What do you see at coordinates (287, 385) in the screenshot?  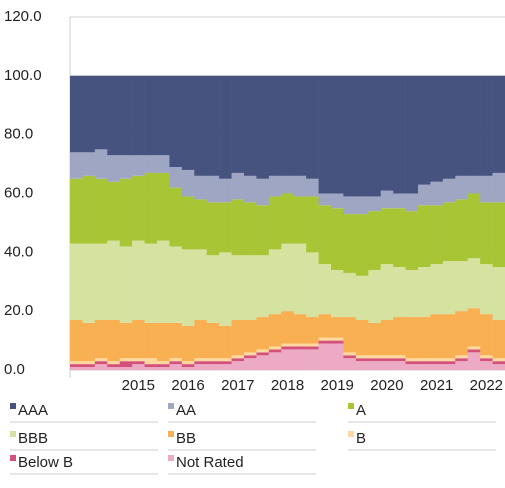 I see `x-tick-label: 2018` at bounding box center [287, 385].